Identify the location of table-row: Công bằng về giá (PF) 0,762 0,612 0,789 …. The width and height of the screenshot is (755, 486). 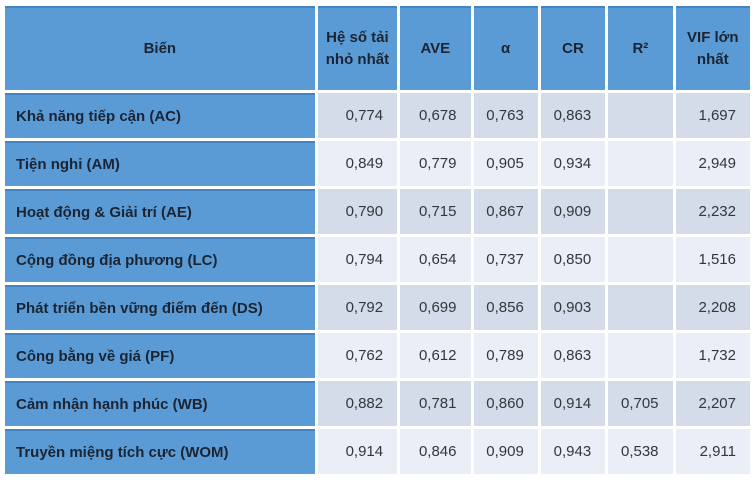
(377, 355).